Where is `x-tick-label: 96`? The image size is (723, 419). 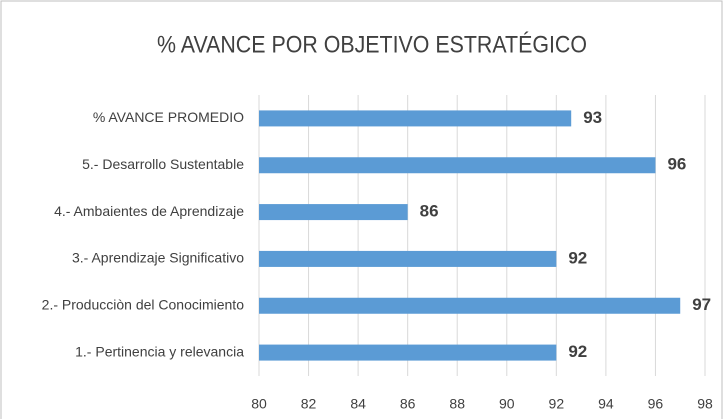 x-tick-label: 96 is located at coordinates (656, 404).